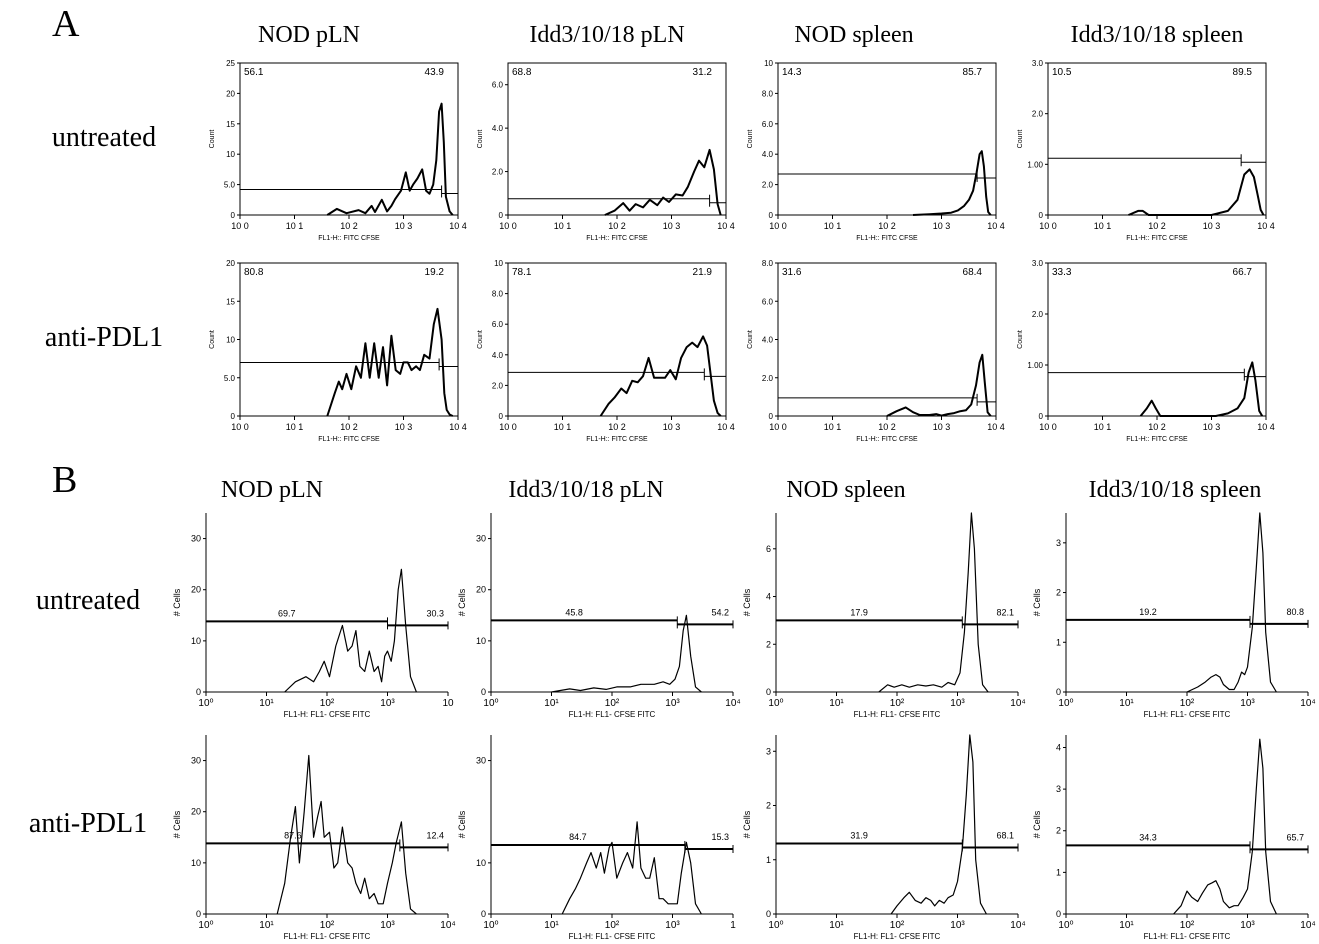 This screenshot has height=944, width=1319. I want to click on column-title: NOD pLN, so click(309, 35).